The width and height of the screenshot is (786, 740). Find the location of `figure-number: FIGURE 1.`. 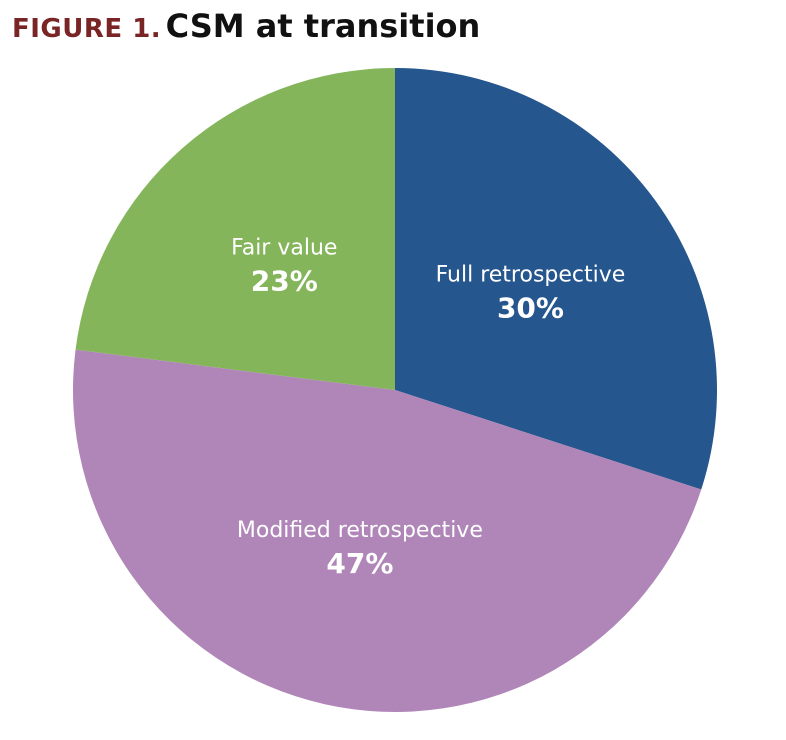

figure-number: FIGURE 1. is located at coordinates (87, 29).